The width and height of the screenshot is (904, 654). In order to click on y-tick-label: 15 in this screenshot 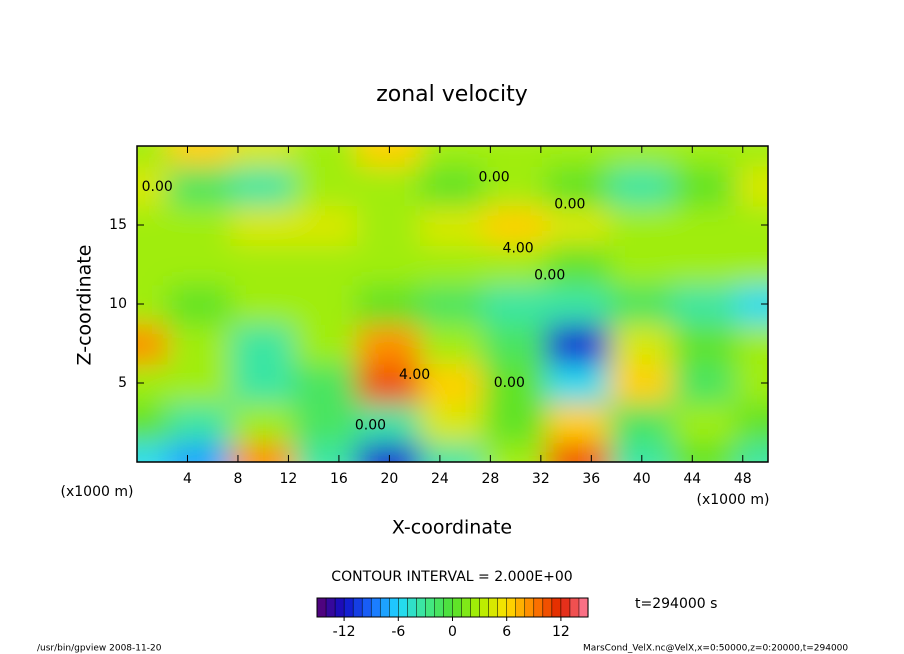, I will do `click(118, 225)`.